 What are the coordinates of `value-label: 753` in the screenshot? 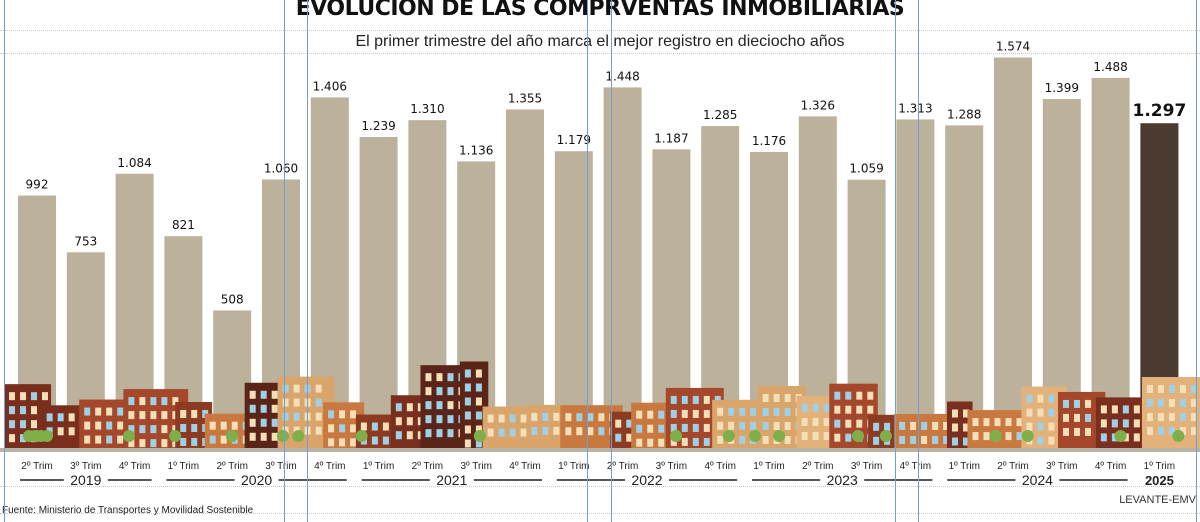 It's located at (85, 241).